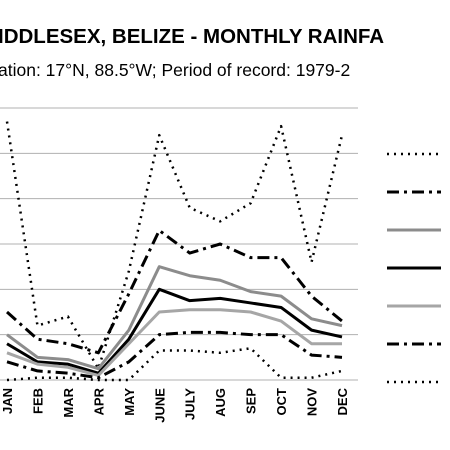 This screenshot has height=450, width=450. What do you see at coordinates (7, 401) in the screenshot?
I see `x-tick-label: JAN` at bounding box center [7, 401].